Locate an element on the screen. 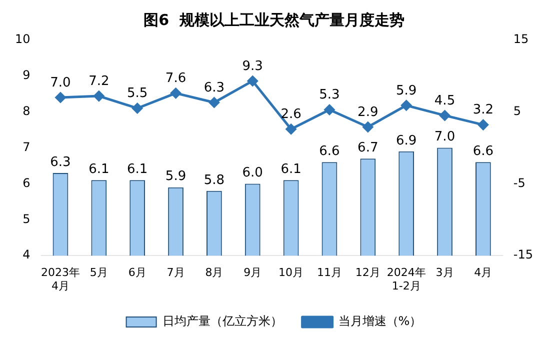  y2-tick-label: -5 is located at coordinates (519, 183).